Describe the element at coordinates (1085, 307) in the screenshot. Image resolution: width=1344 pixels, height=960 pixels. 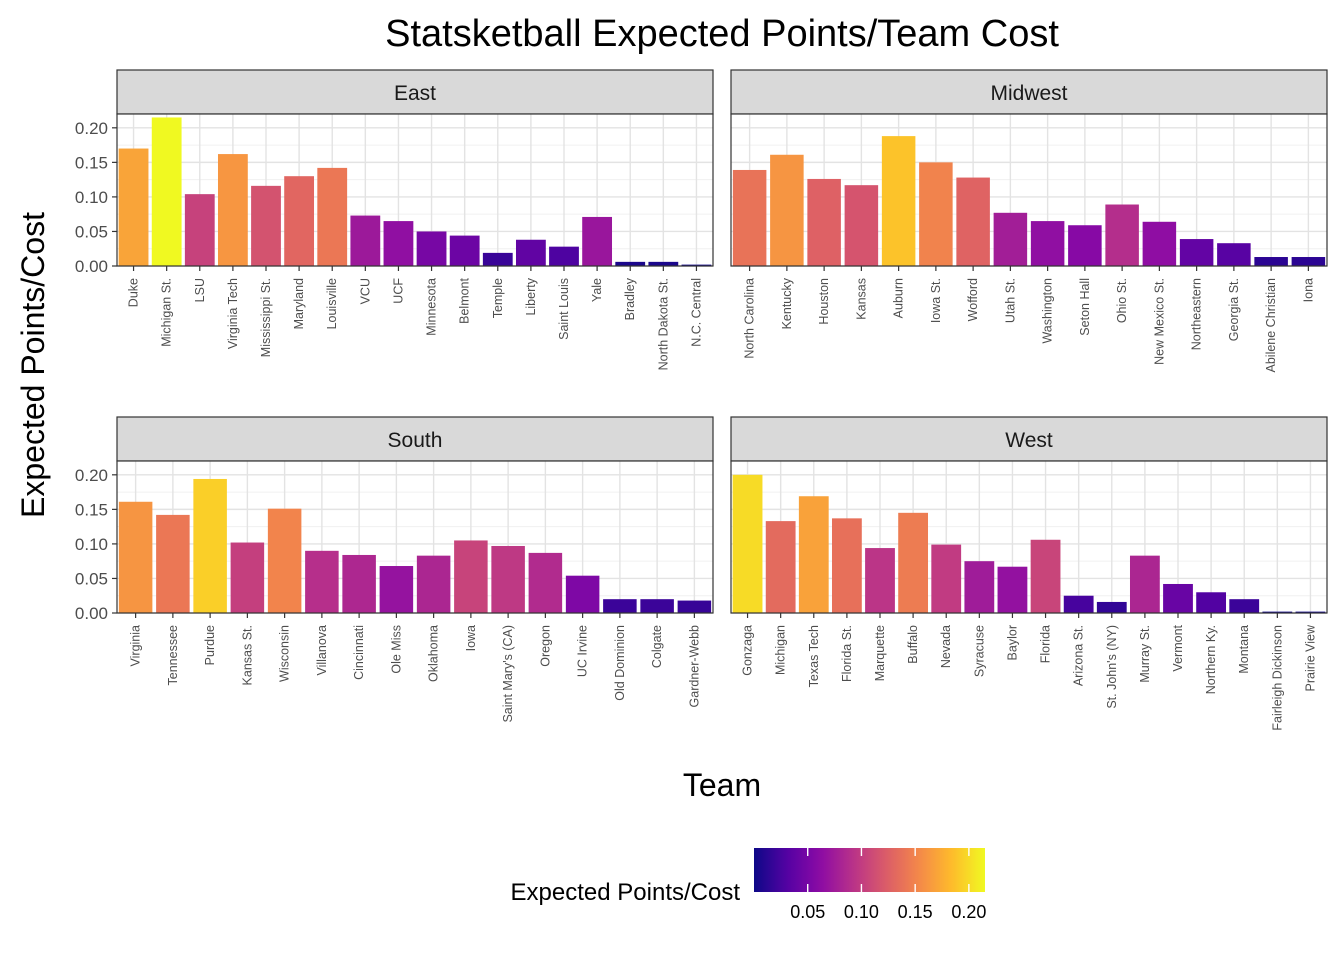
I see `x-tick-label: Seton Hall` at that location.